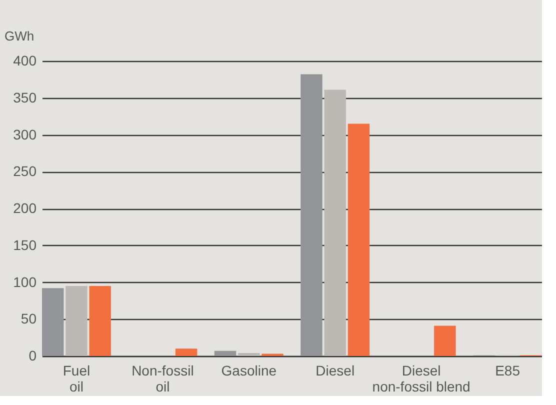  Describe the element at coordinates (25, 60) in the screenshot. I see `y-tick-label: 400` at that location.